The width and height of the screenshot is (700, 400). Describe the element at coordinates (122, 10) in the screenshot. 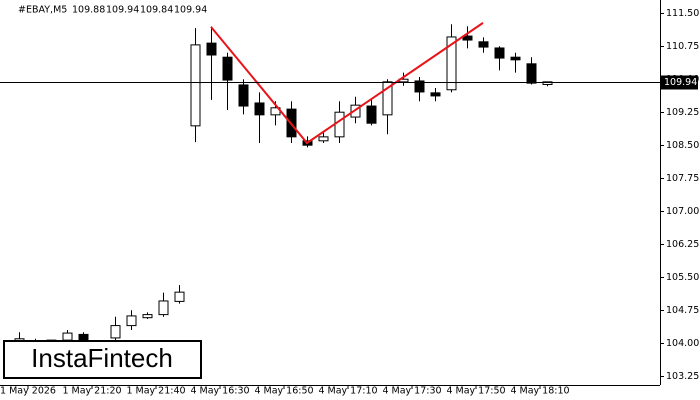

I see `header-high: 109.94` at that location.